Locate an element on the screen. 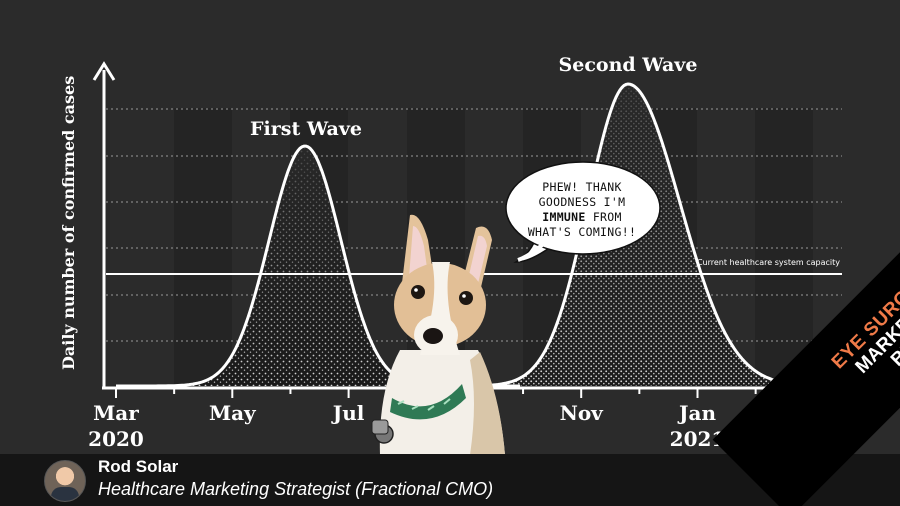 Image resolution: width=900 pixels, height=506 pixels. band is located at coordinates (784, 248).